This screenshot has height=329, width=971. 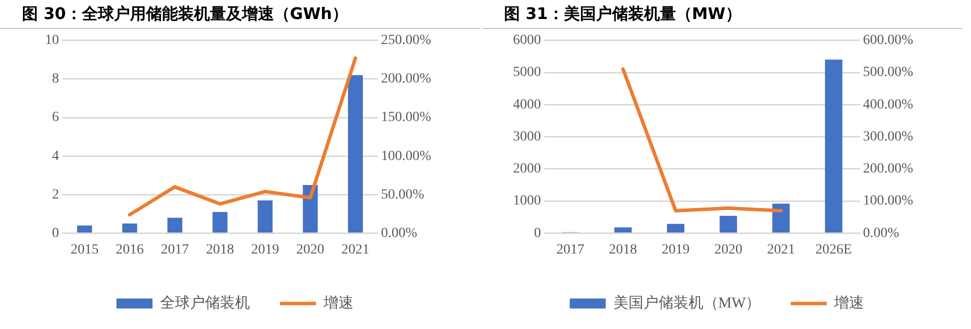 I want to click on y-tick-label: 2, so click(x=55, y=194).